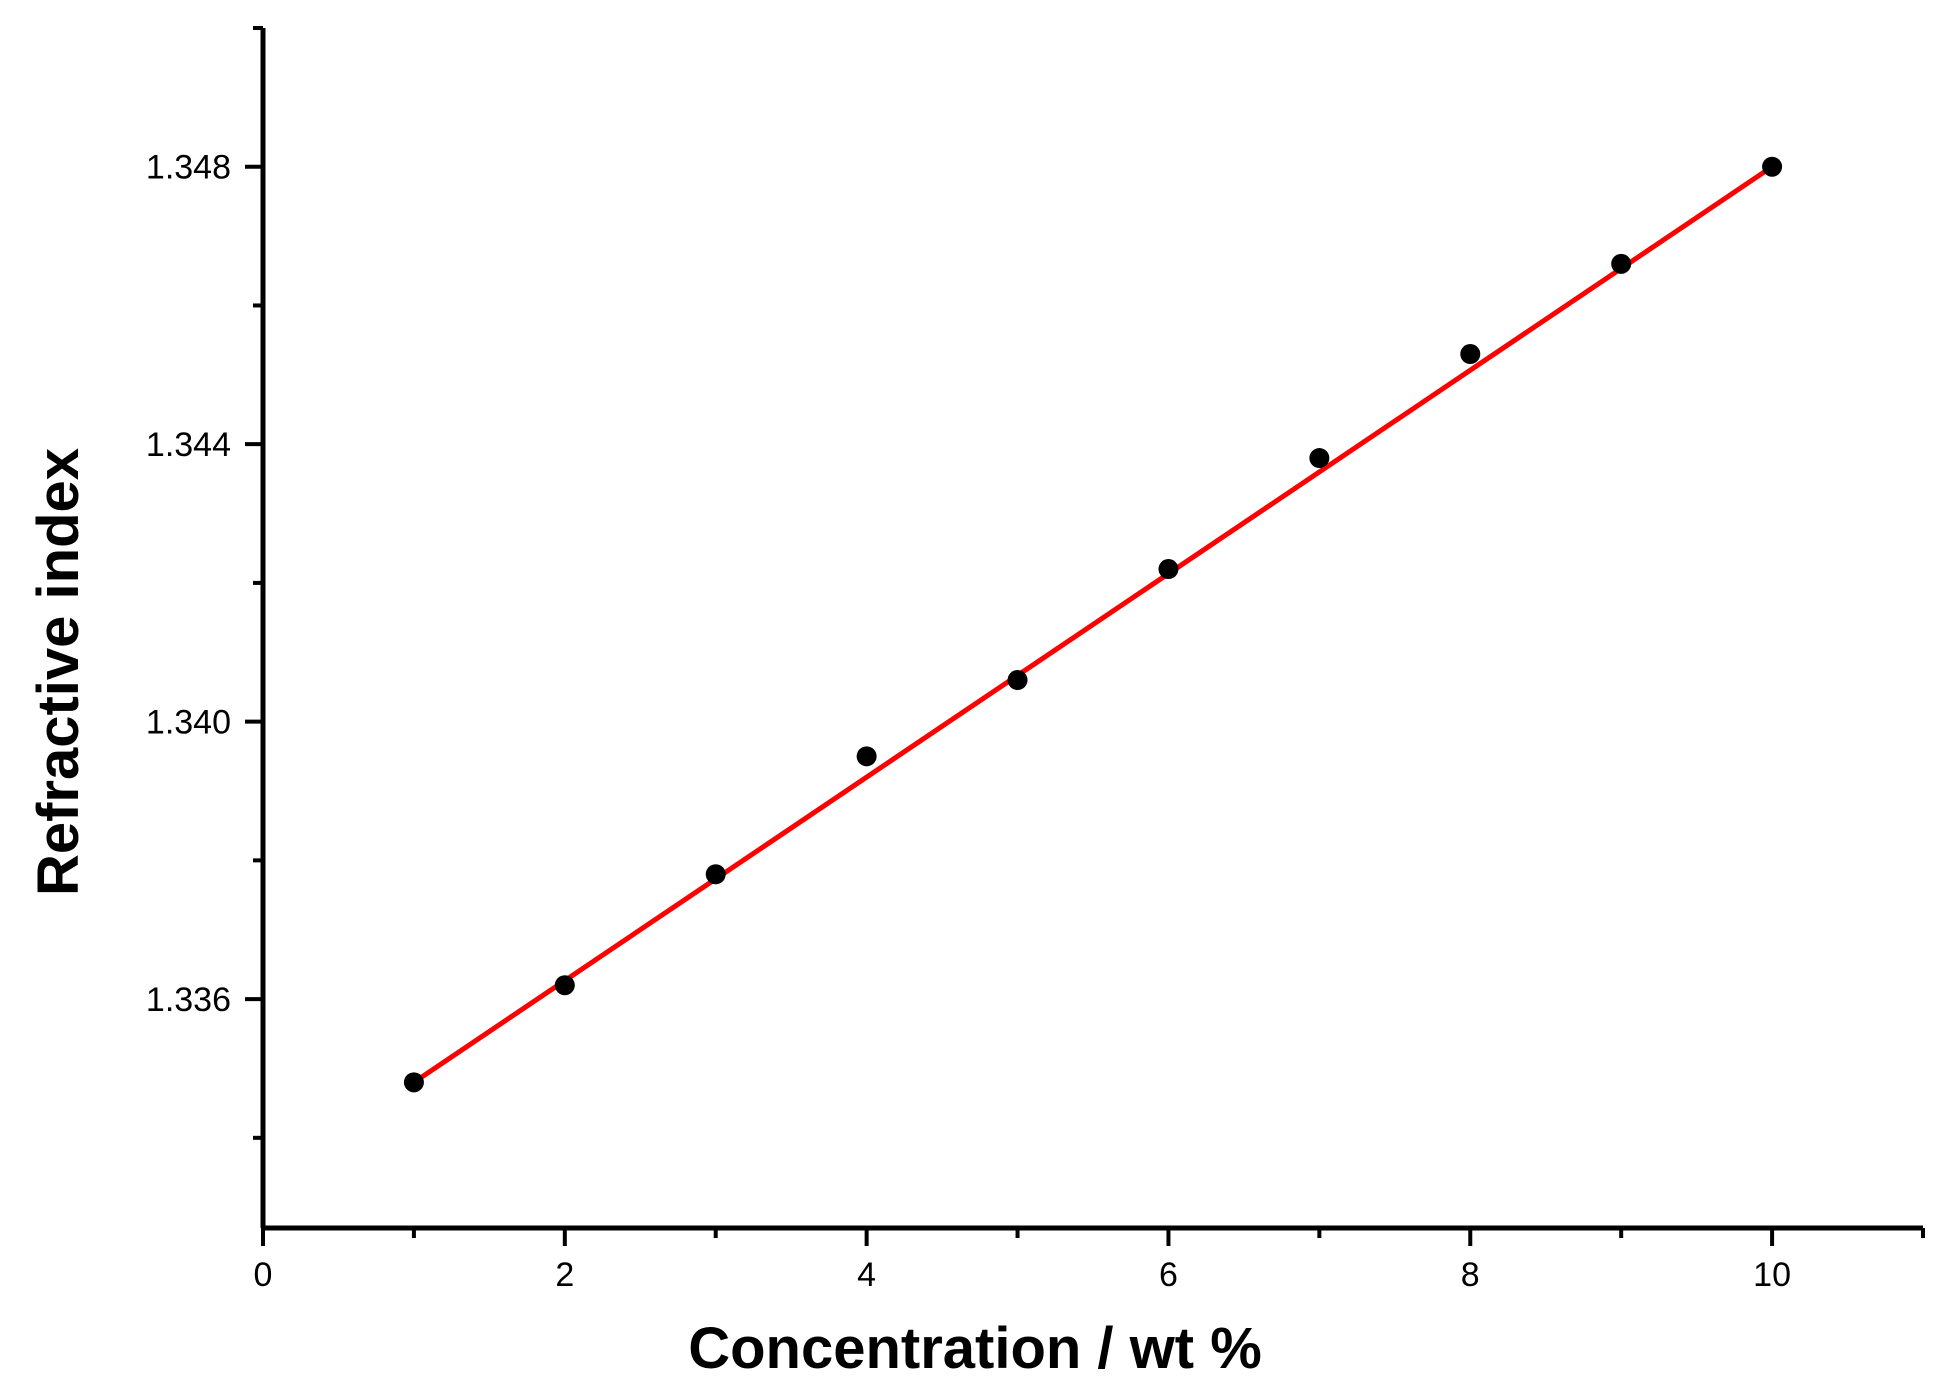 The width and height of the screenshot is (1944, 1398). What do you see at coordinates (1168, 1275) in the screenshot?
I see `x-tick-label: 6` at bounding box center [1168, 1275].